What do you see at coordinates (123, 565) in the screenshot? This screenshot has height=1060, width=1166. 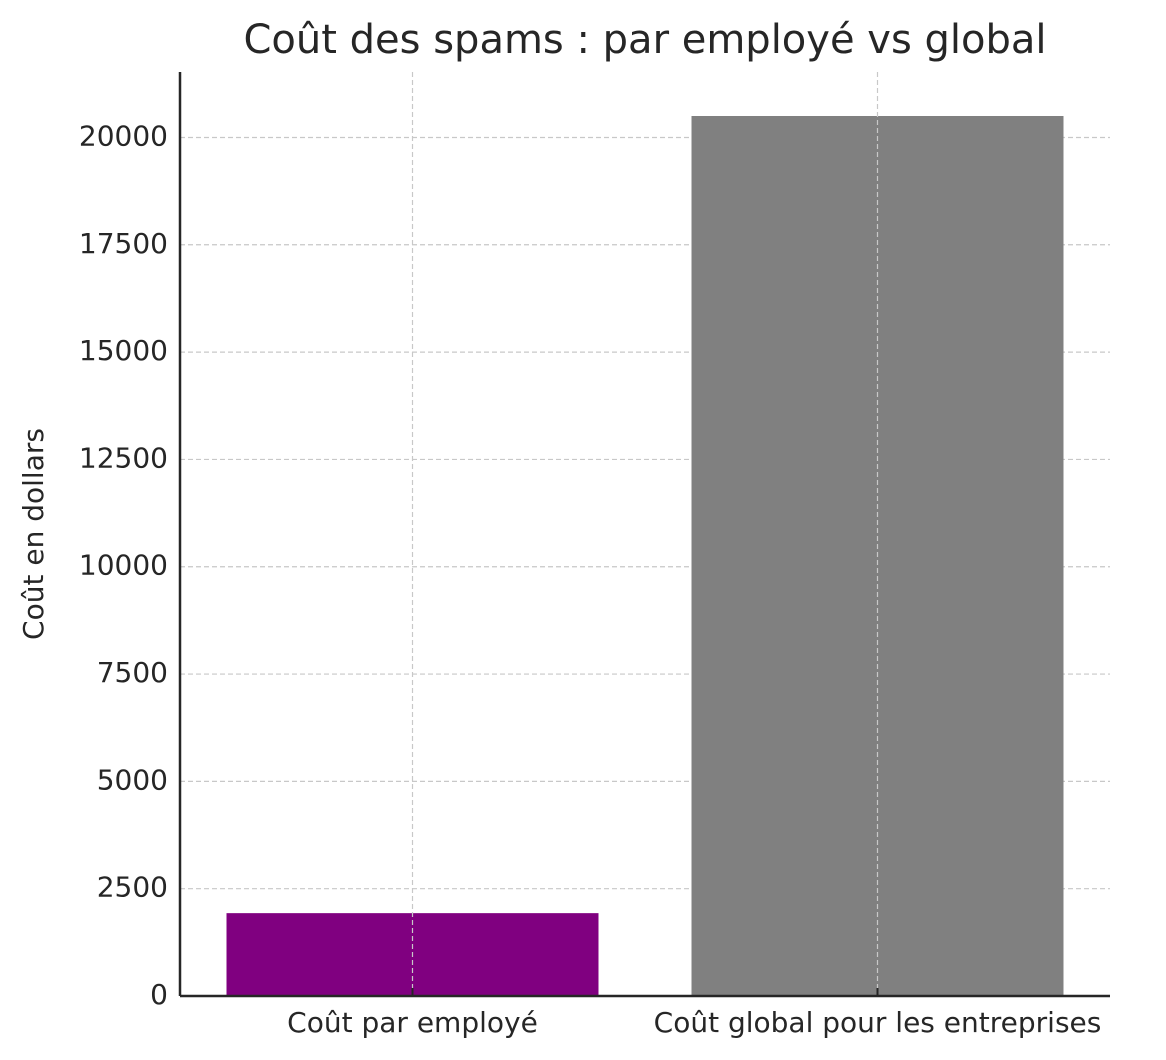 I see `y-tick-label: 10000` at bounding box center [123, 565].